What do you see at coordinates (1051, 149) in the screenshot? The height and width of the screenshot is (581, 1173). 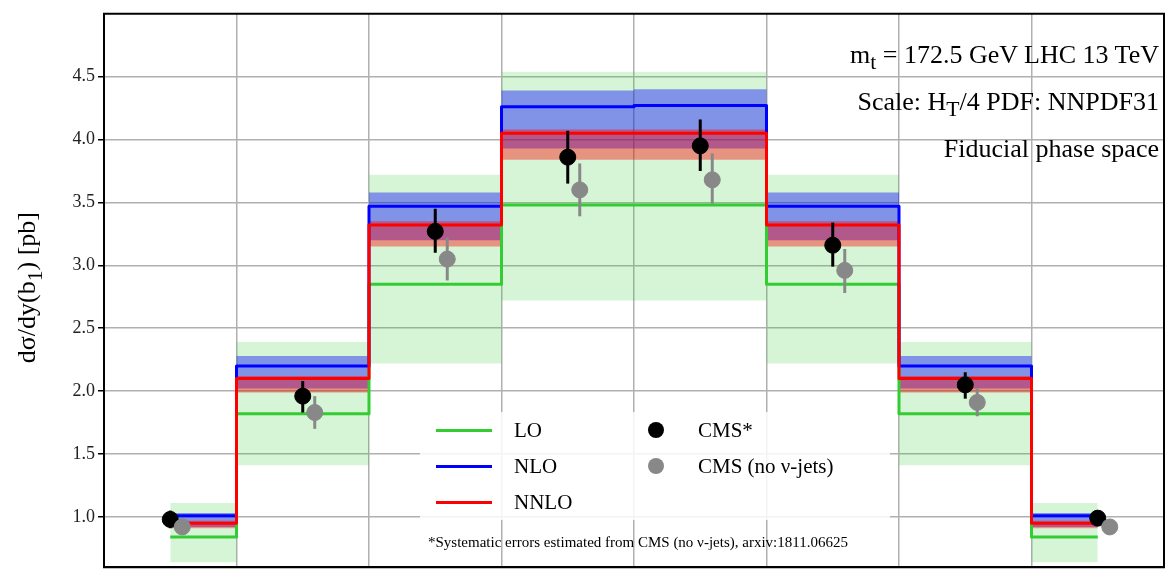 I see `annotation: Fiducial phase space` at bounding box center [1051, 149].